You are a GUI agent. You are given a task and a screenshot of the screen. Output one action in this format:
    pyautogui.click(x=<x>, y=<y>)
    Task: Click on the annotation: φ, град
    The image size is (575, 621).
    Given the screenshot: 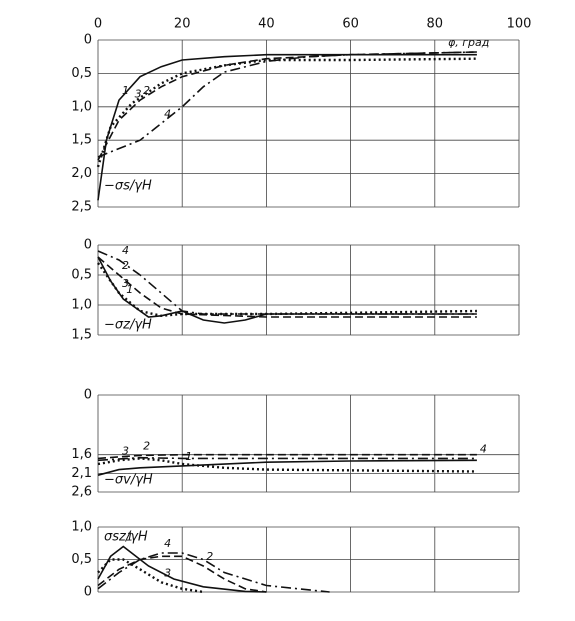 What is the action you would take?
    pyautogui.click(x=468, y=42)
    